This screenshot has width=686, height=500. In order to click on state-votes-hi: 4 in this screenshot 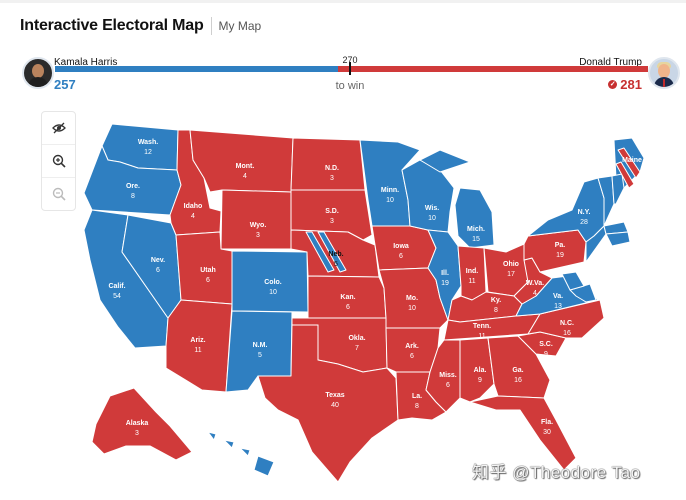, I will do `click(219, 476)`.